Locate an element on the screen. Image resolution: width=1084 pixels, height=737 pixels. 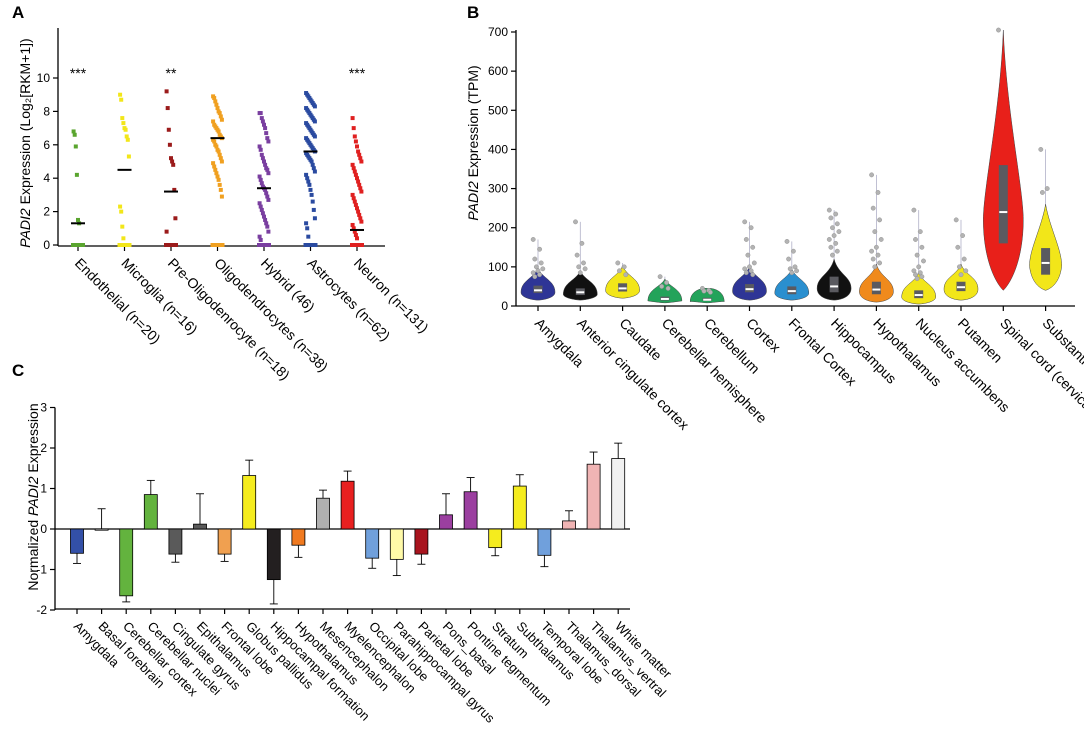
panel-a-y-tick-label: 2 is located at coordinates (46, 212).